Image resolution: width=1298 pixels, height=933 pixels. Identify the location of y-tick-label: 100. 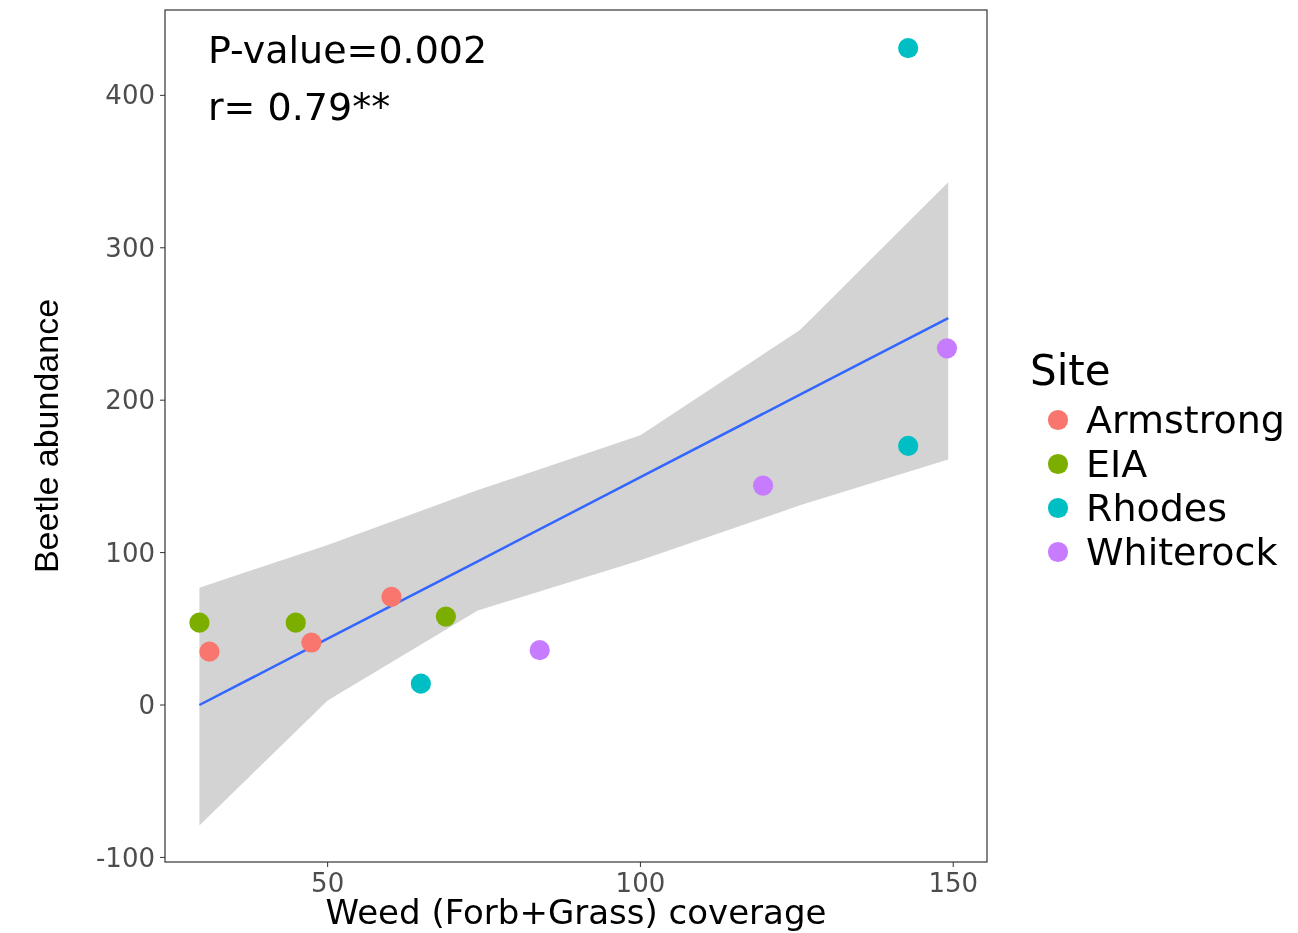
(130, 552).